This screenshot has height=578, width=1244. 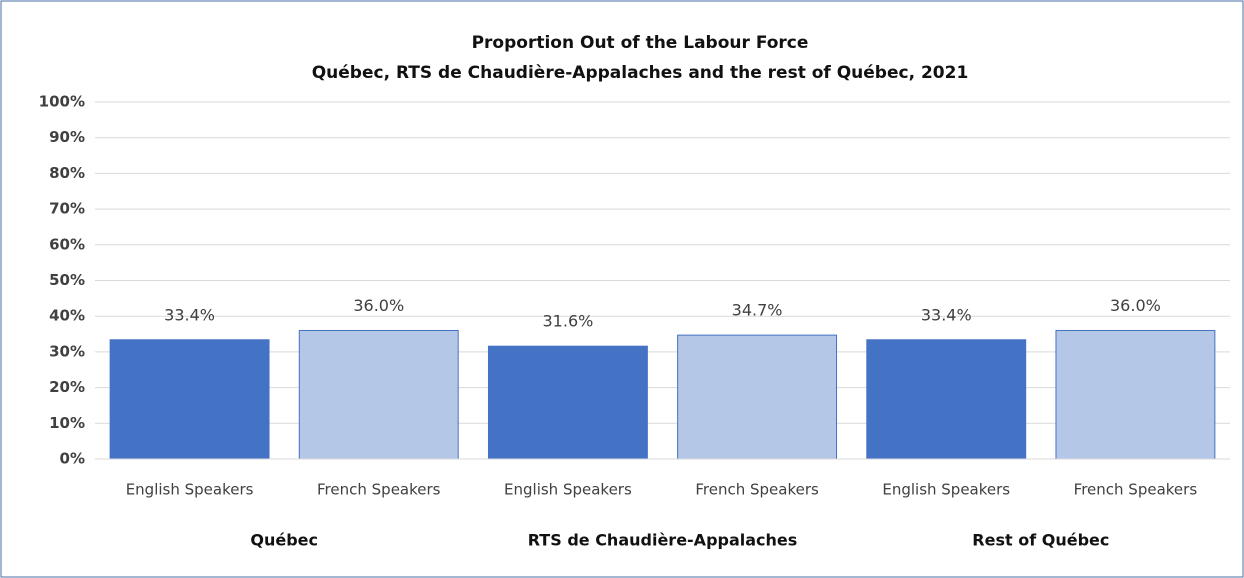 What do you see at coordinates (67, 387) in the screenshot?
I see `y-tick-label: 20%` at bounding box center [67, 387].